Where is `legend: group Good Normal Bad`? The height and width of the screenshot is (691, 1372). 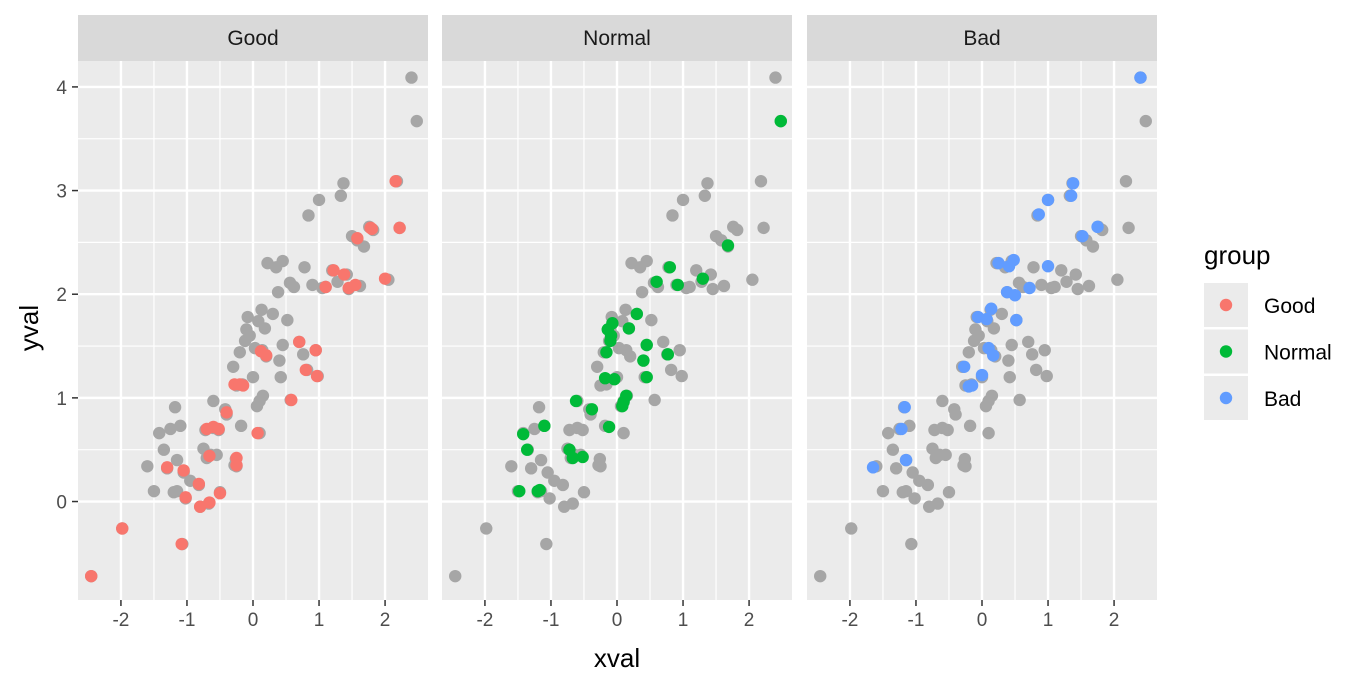 legend: group Good Normal Bad is located at coordinates (1268, 330).